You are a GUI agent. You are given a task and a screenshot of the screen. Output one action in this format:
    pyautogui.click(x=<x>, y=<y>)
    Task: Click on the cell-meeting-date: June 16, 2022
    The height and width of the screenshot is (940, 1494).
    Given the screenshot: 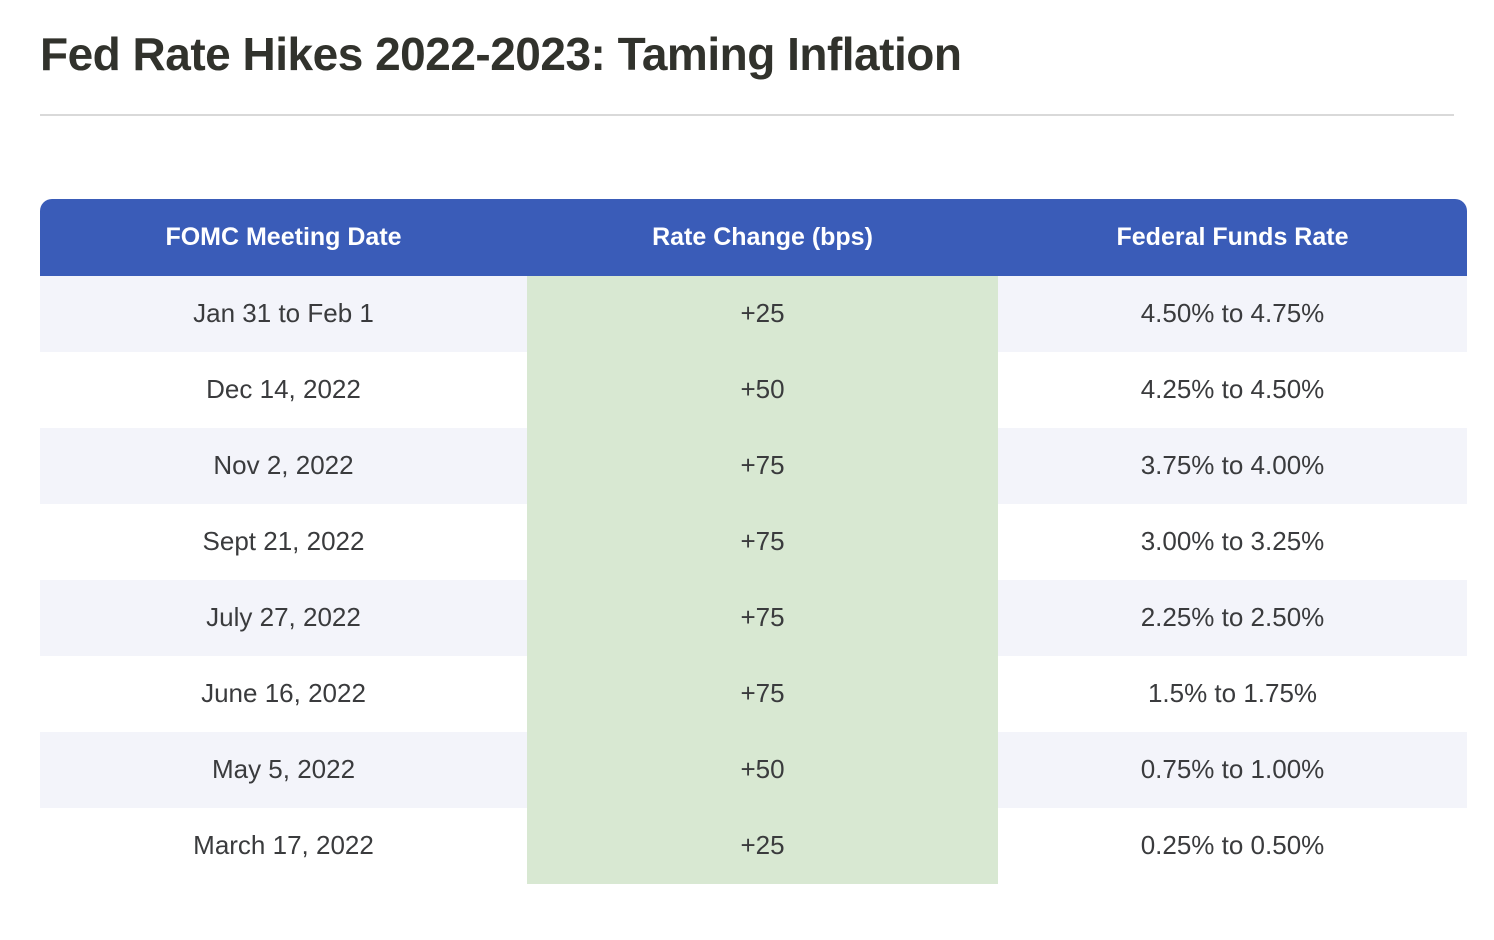 What is the action you would take?
    pyautogui.click(x=283, y=693)
    